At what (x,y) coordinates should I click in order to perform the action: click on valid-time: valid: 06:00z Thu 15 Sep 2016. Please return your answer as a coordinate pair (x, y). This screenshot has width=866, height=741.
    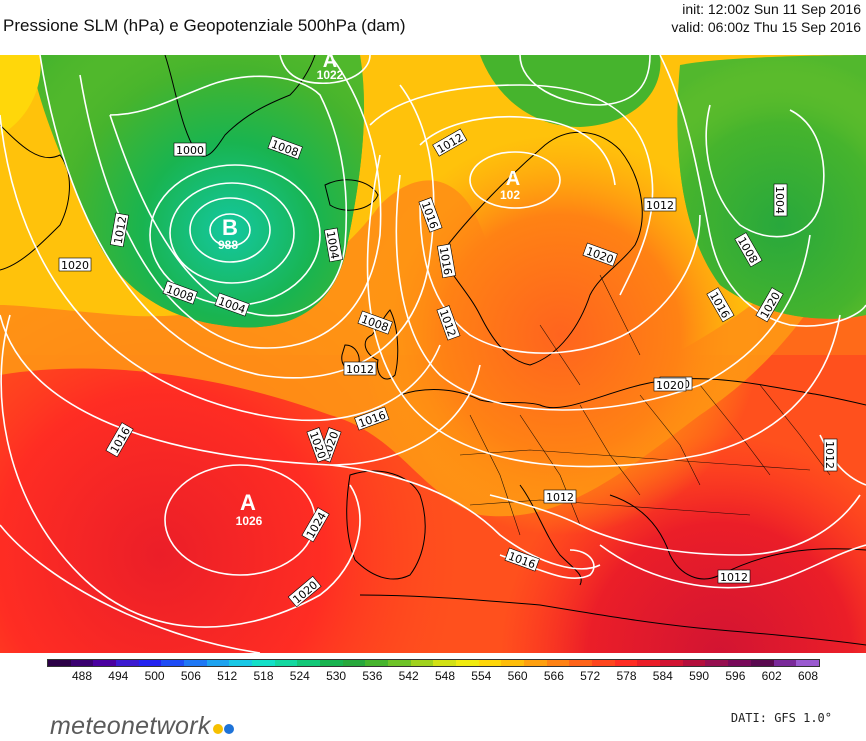
    Looking at the image, I should click on (766, 27).